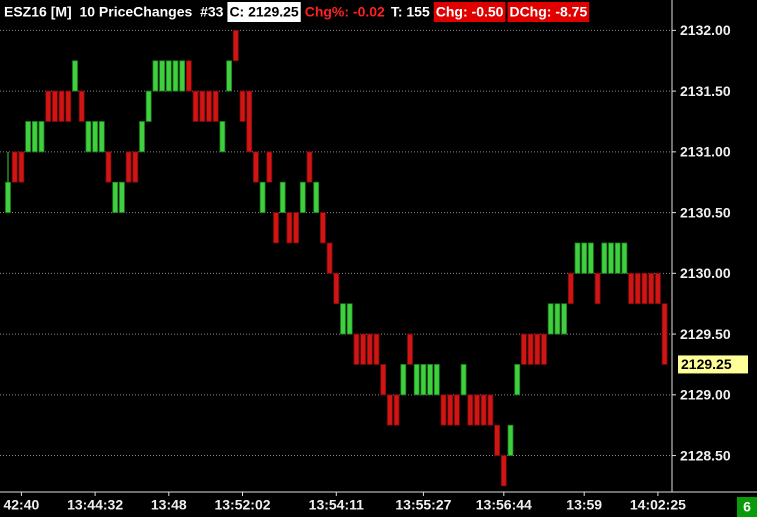 The height and width of the screenshot is (517, 757). I want to click on x-tick-label: 13:56:44, so click(504, 505).